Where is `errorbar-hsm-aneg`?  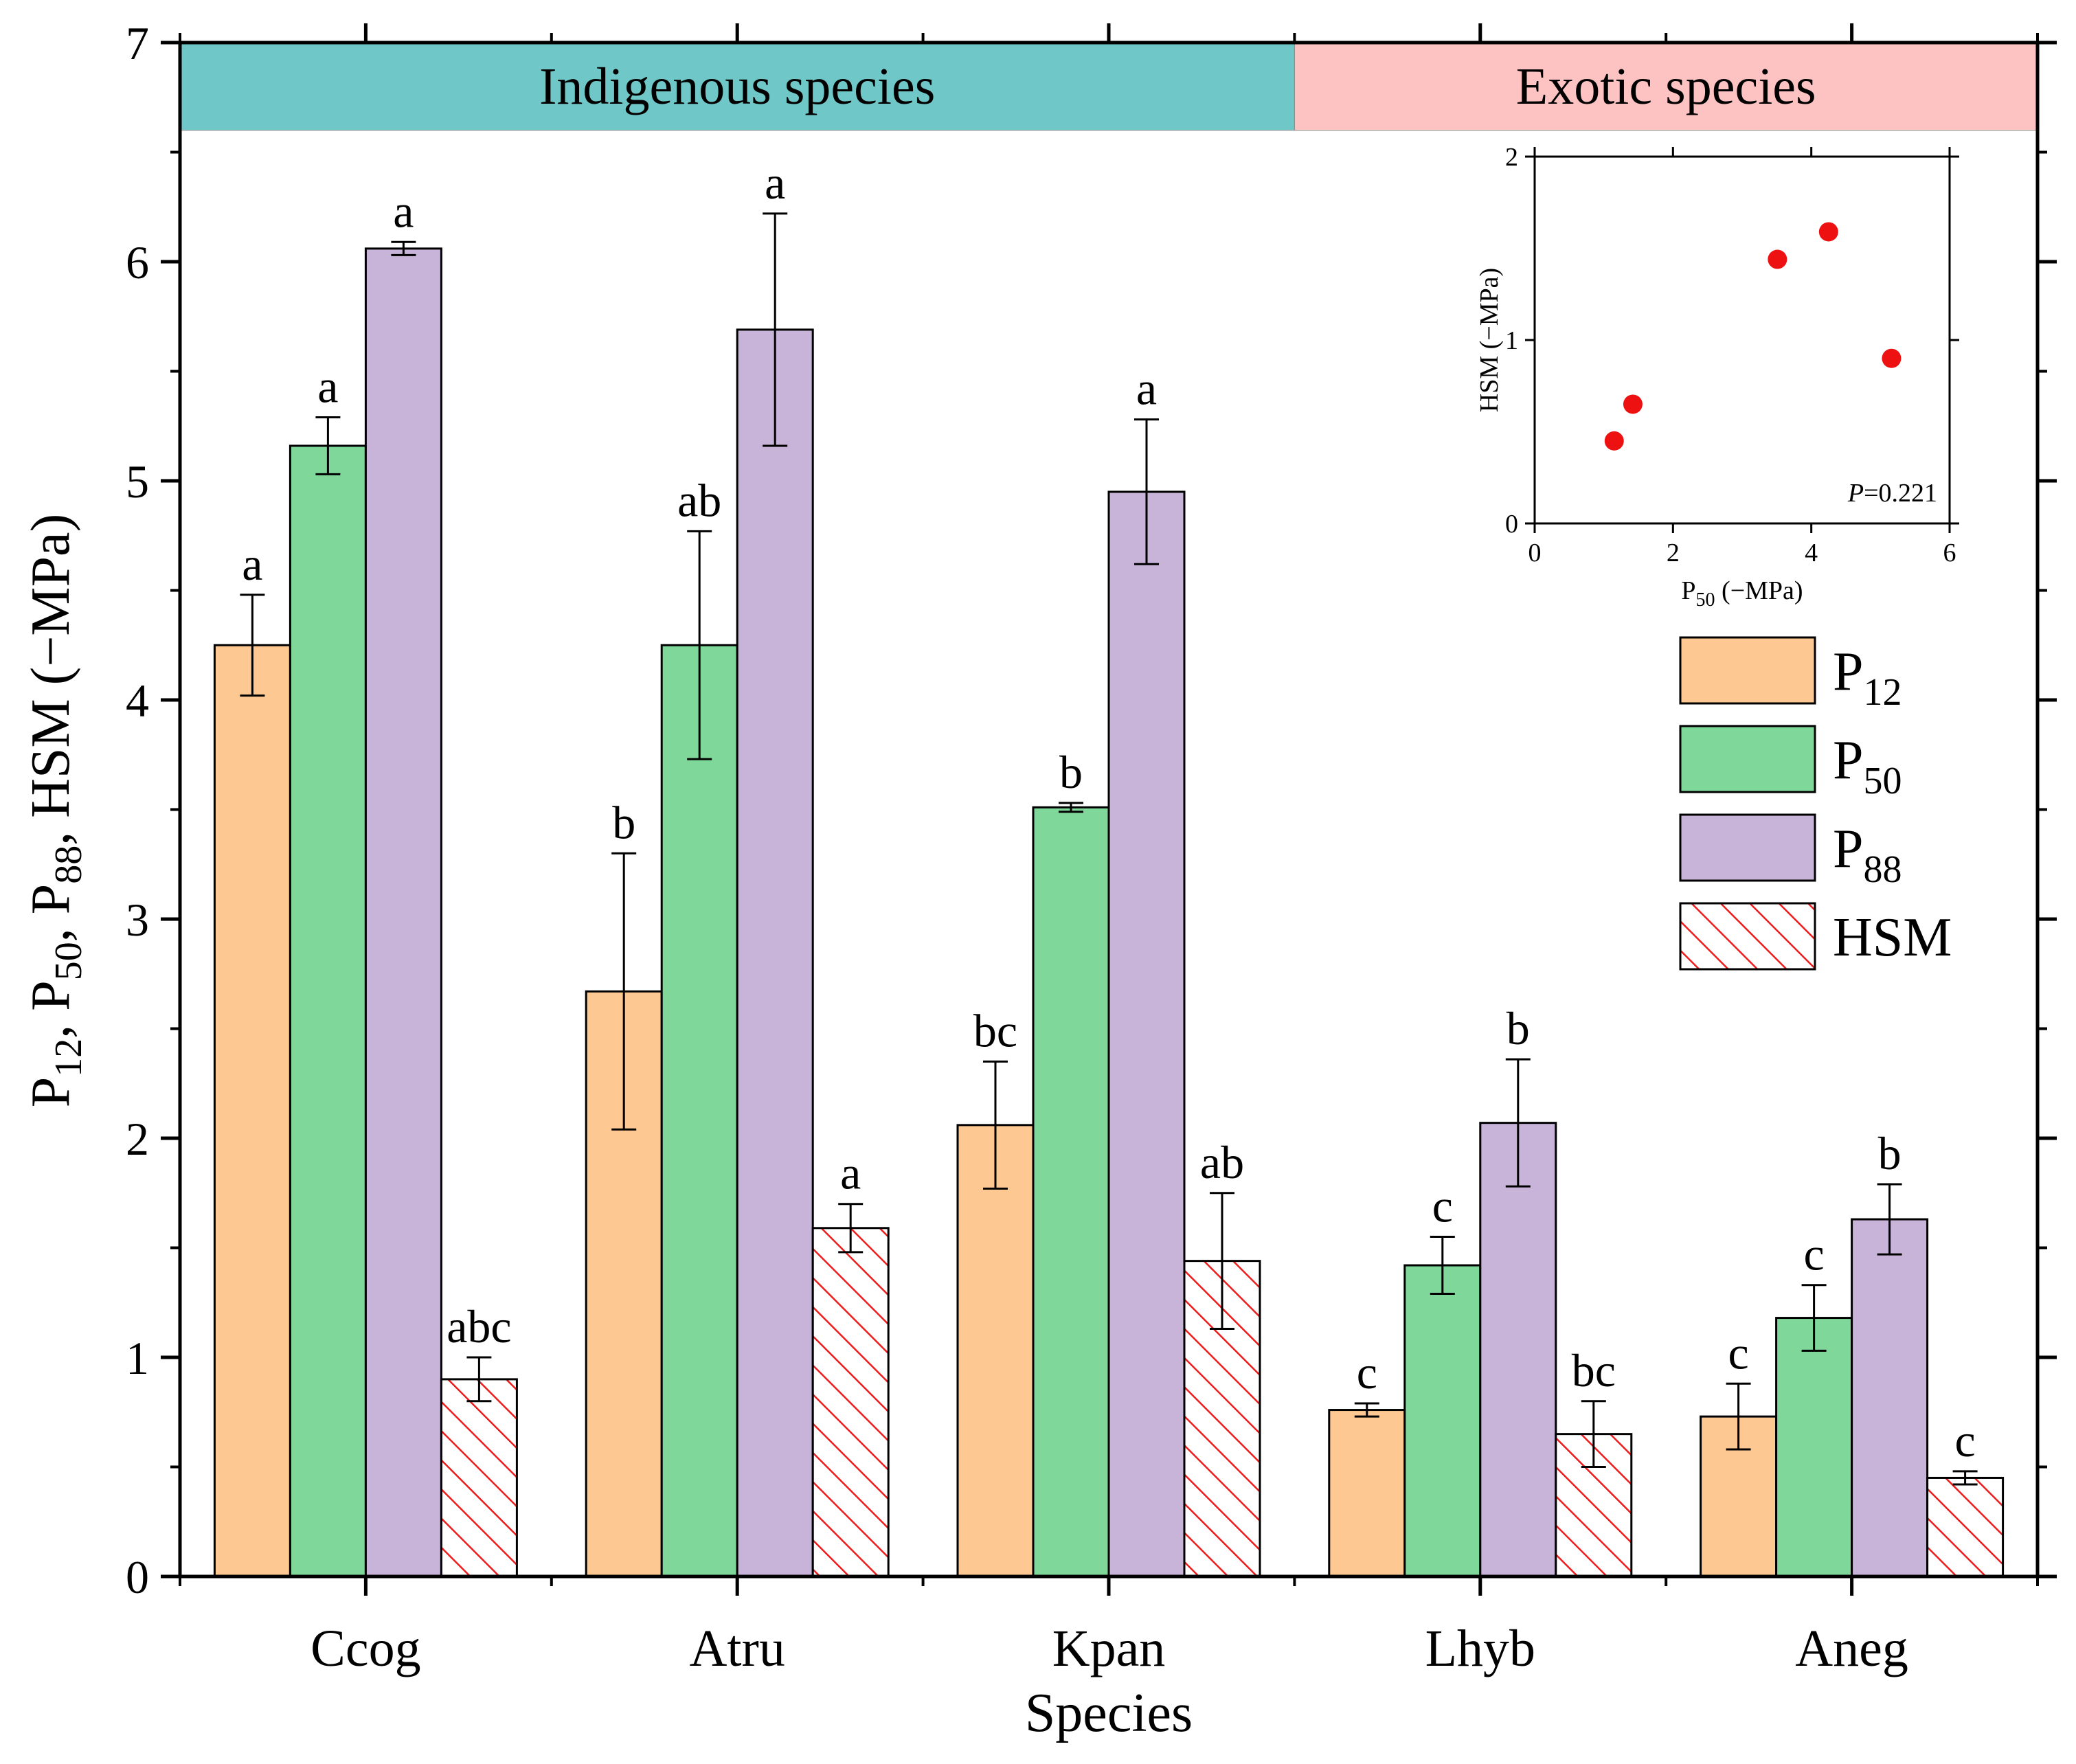 errorbar-hsm-aneg is located at coordinates (1965, 1478).